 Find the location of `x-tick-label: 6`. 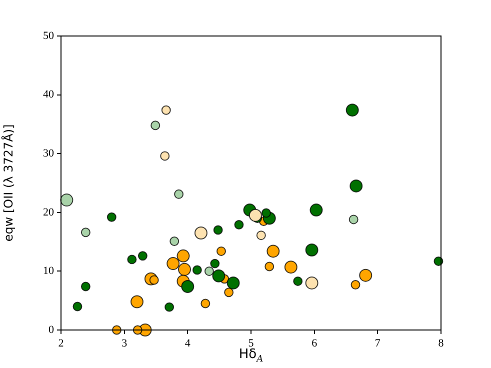

x-tick-label: 6 is located at coordinates (315, 343).